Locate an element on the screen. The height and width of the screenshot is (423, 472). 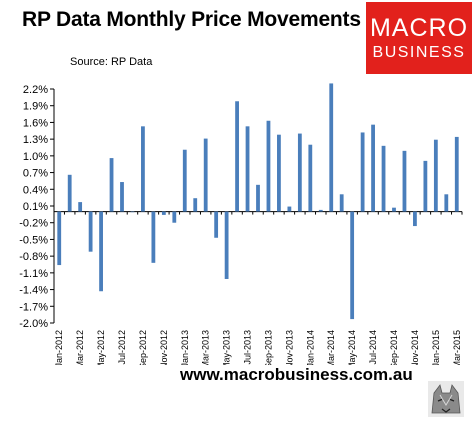
bar-apr-2014 is located at coordinates (341, 203).